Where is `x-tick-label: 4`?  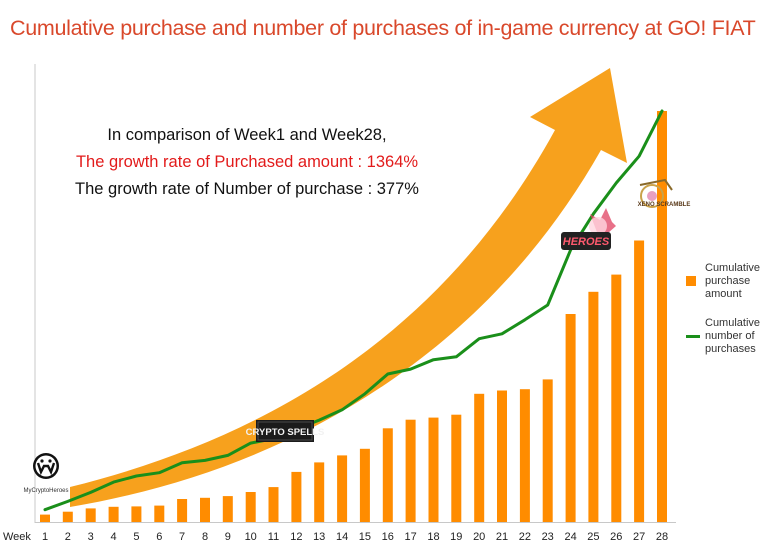
x-tick-label: 4 is located at coordinates (114, 537).